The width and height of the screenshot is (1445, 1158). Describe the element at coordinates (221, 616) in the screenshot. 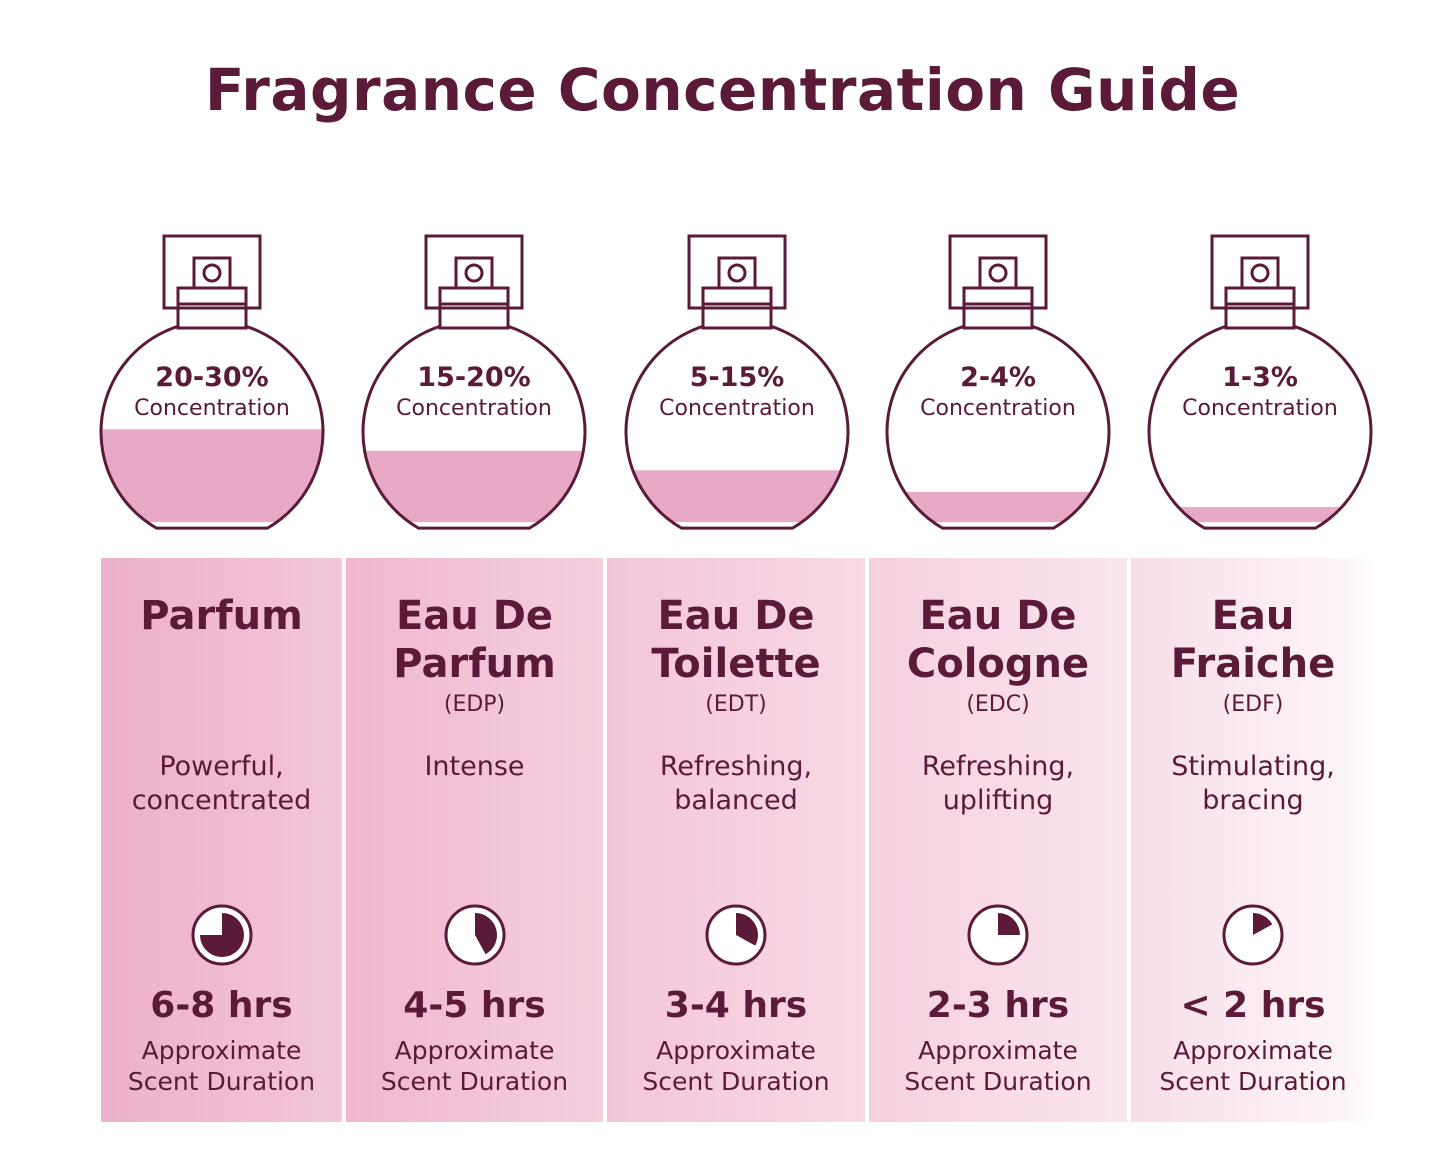

I see `fragrance-name: Parfum` at that location.